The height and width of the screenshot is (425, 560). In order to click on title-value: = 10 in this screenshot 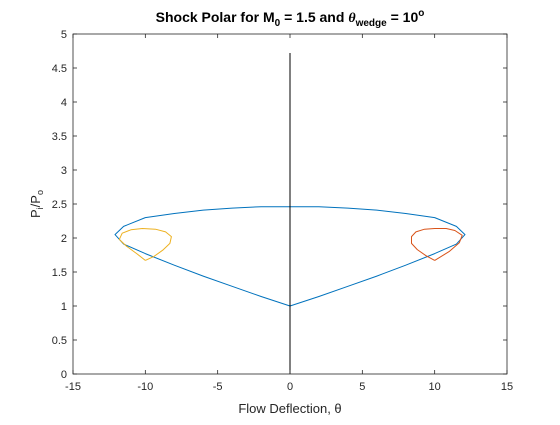, I will do `click(403, 17)`.